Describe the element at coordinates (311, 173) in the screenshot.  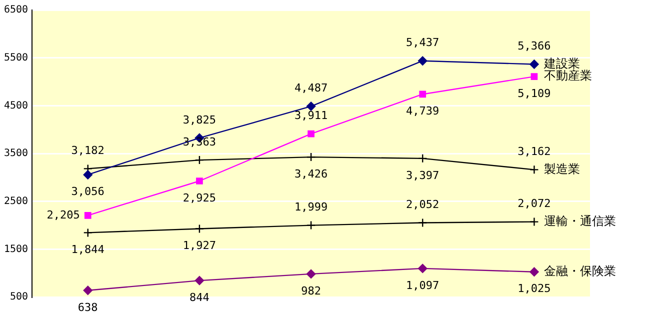
I see `data-label: 3,426` at that location.